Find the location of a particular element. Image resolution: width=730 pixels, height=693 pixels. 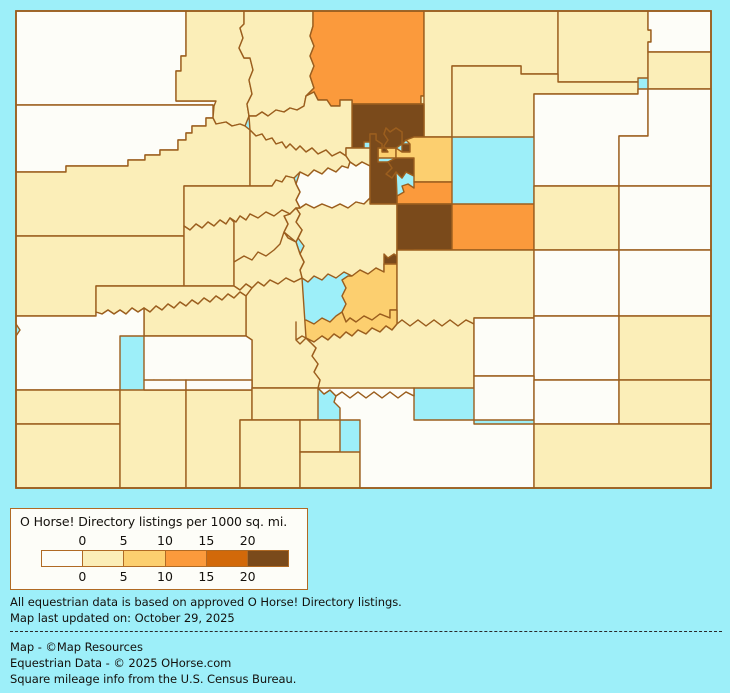

legend-tick-bottom-20: 20 is located at coordinates (247, 576).